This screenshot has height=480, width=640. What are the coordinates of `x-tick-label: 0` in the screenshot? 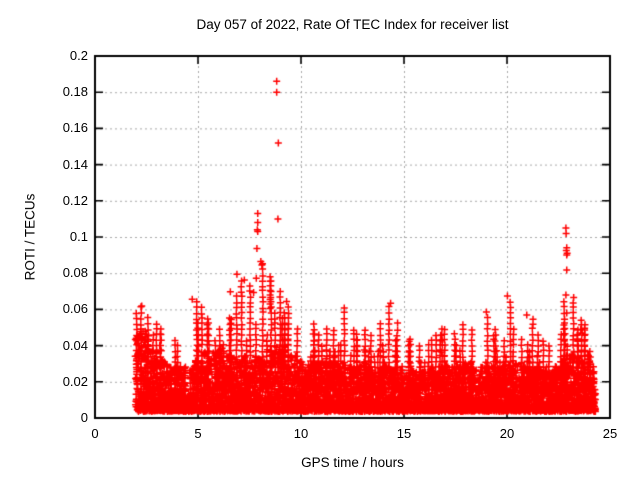 It's located at (95, 433).